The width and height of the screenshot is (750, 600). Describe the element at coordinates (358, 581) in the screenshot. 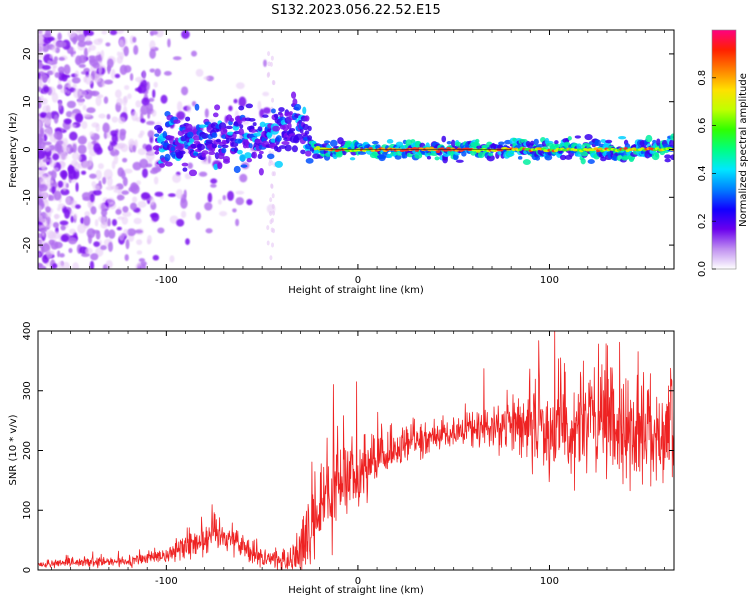

I see `snr-x-tick-label: 0` at that location.